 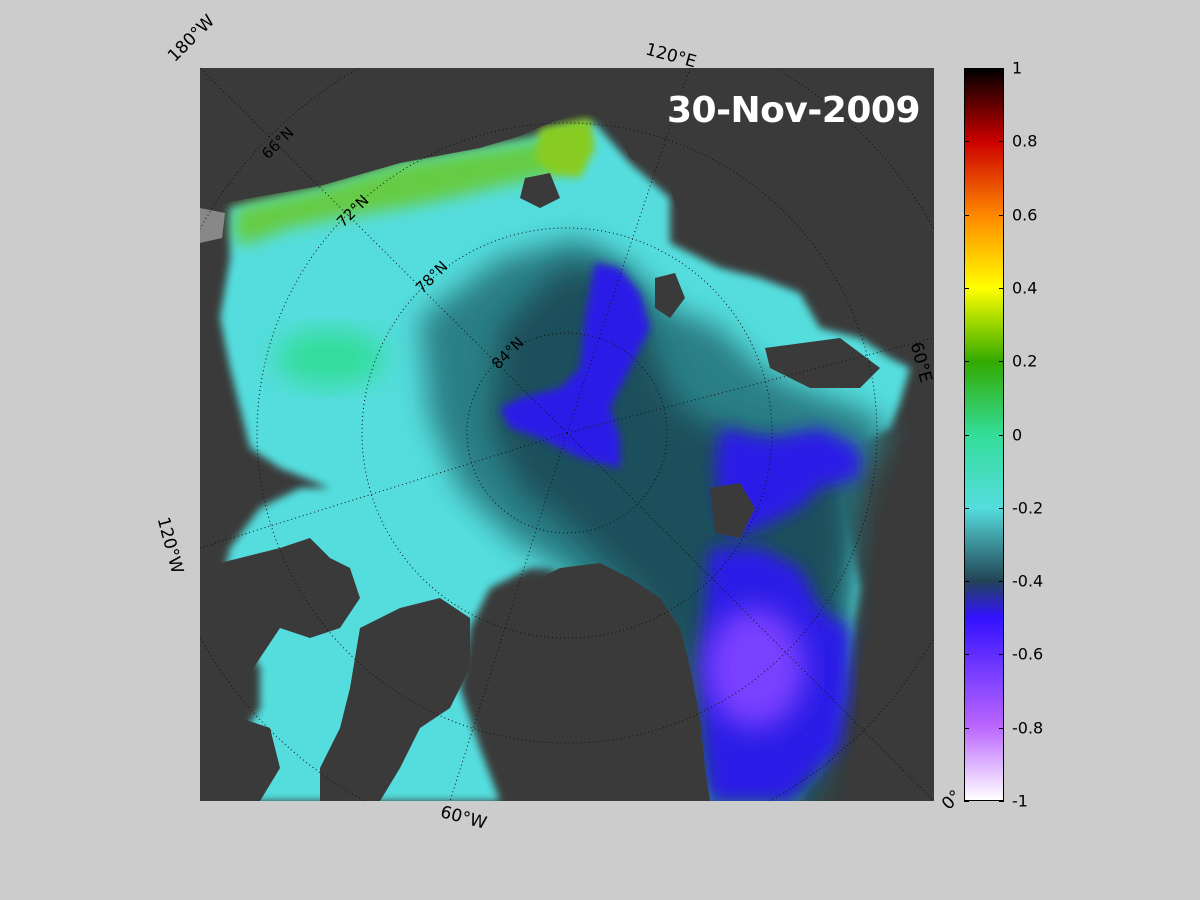 What do you see at coordinates (212, 225) in the screenshot?
I see `grey-land-west` at bounding box center [212, 225].